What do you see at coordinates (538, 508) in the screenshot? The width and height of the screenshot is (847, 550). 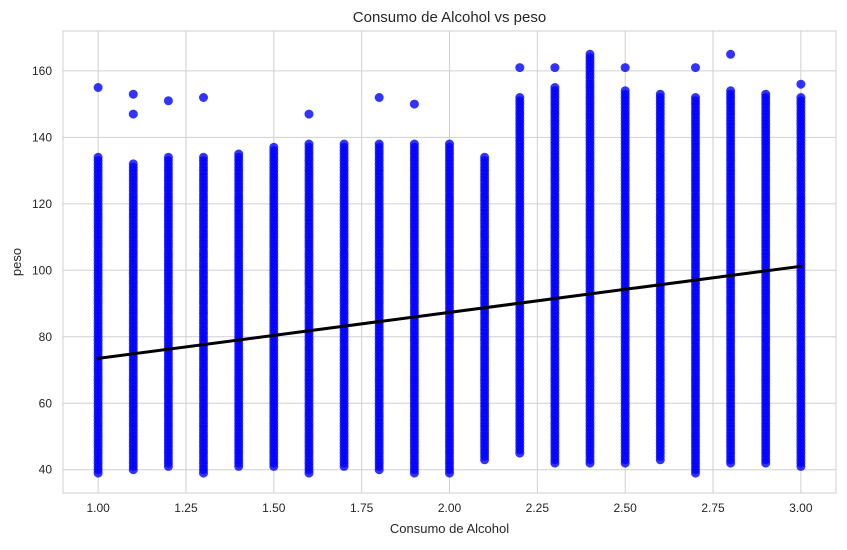 I see `x-tick-label: 2.25` at bounding box center [538, 508].